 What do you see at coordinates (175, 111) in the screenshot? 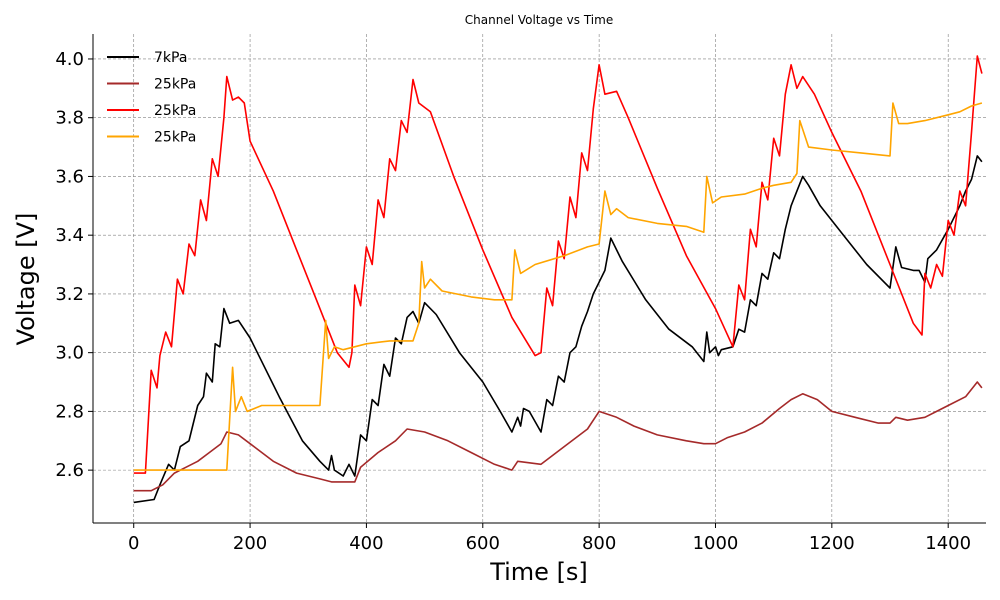
I see `legend-label-3: 25kPa` at bounding box center [175, 111].